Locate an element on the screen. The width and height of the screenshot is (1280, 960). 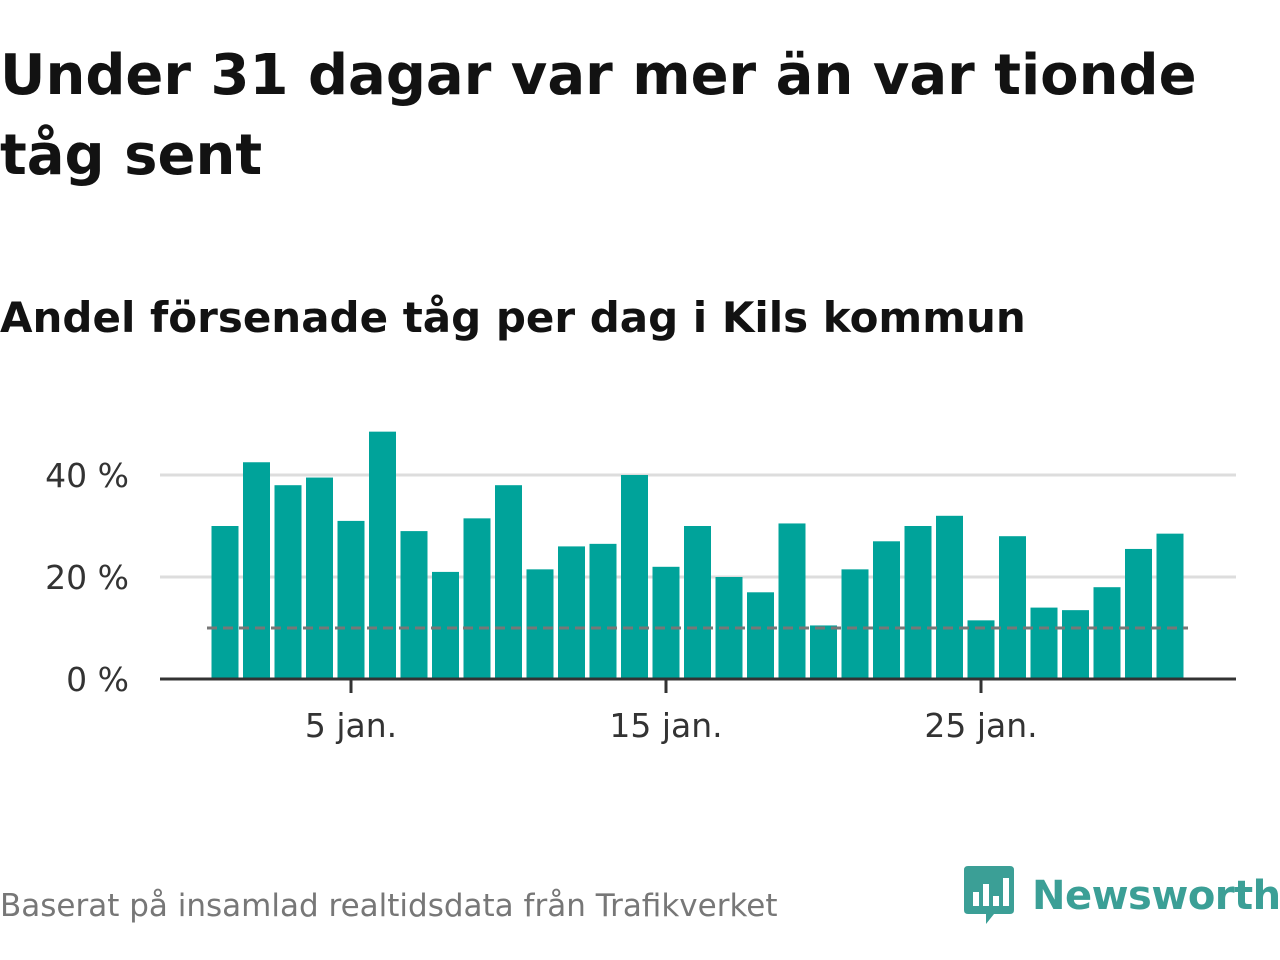
x-axis is located at coordinates (698, 685).